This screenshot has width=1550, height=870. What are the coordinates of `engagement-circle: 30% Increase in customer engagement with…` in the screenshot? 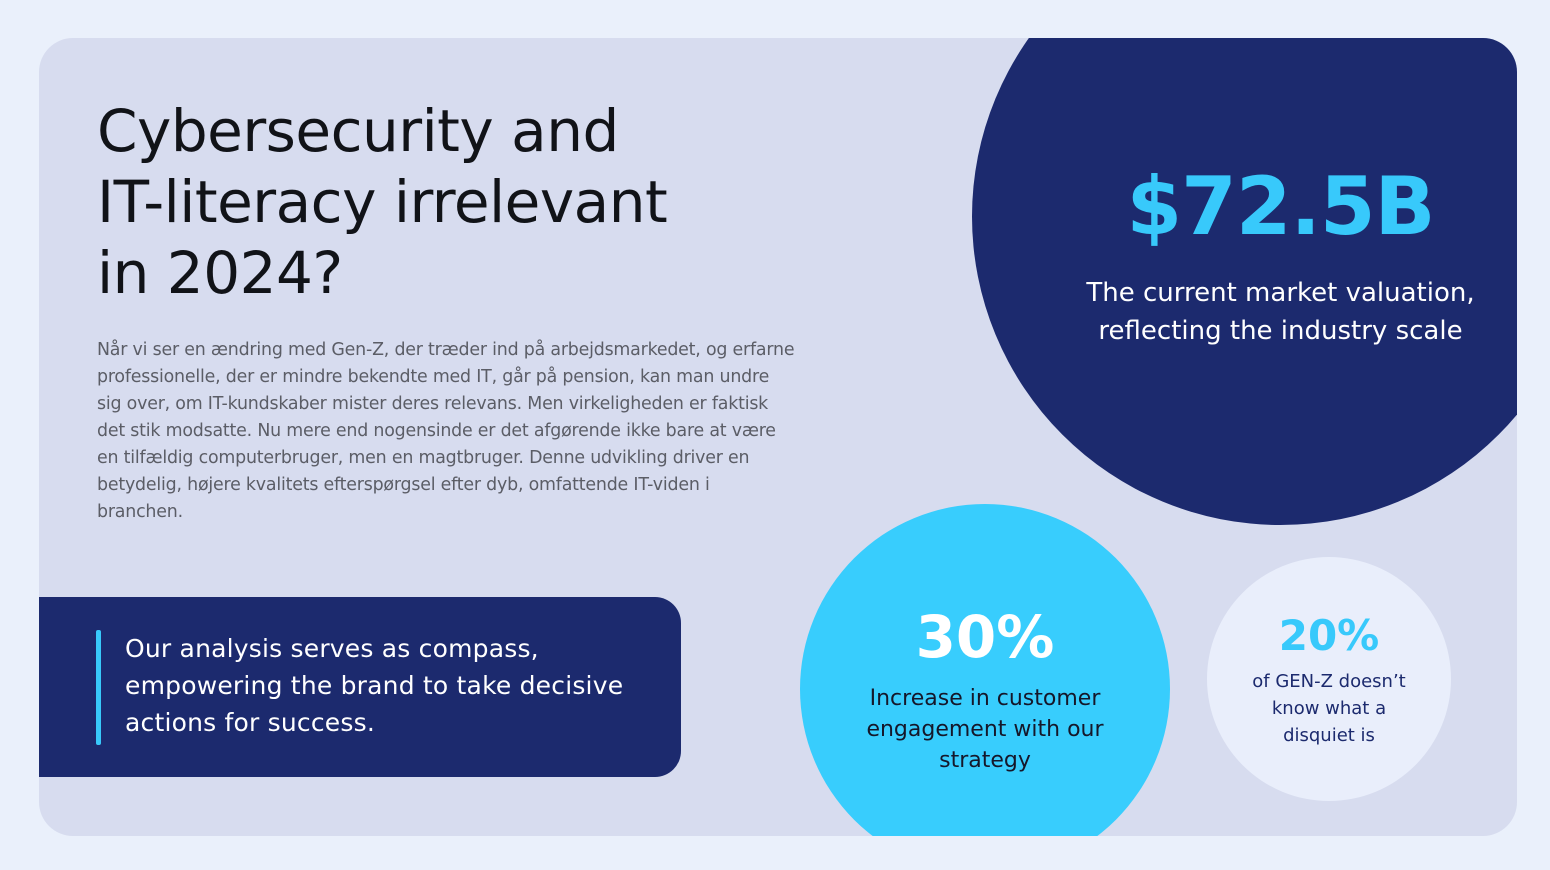 It's located at (985, 670).